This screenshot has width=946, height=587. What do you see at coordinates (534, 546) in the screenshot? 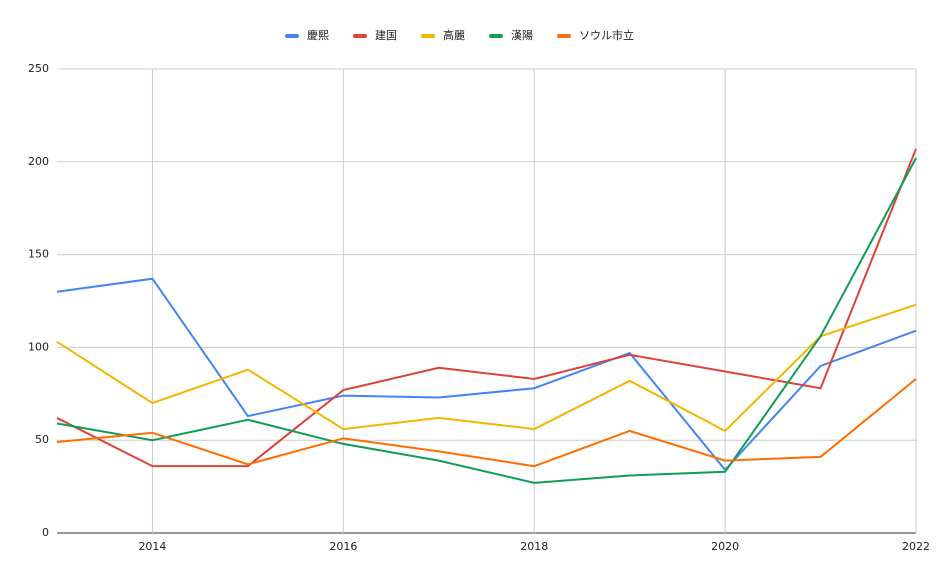
I see `x-tick-label: 2018` at bounding box center [534, 546].